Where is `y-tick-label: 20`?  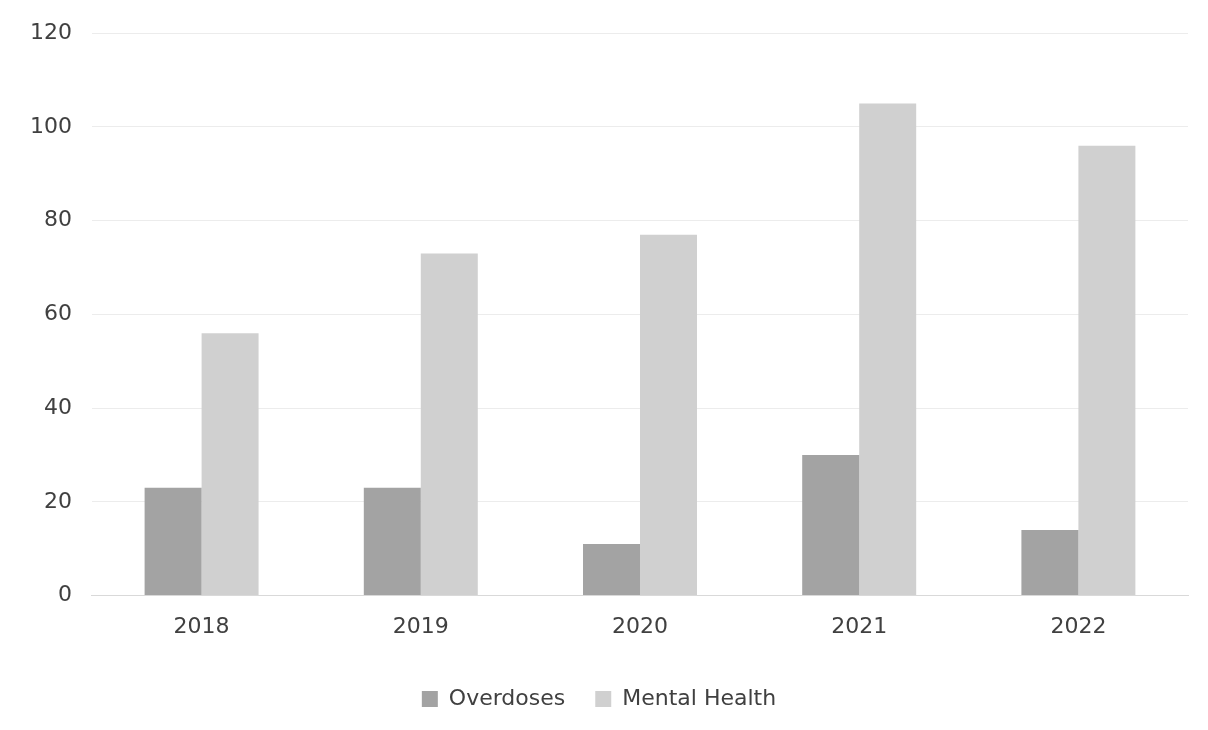 y-tick-label: 20 is located at coordinates (57, 500).